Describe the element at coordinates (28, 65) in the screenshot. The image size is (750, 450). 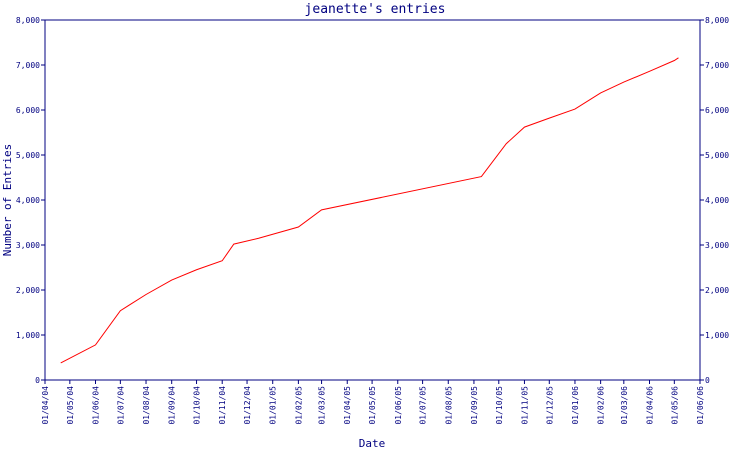
I see `y-tick-label-left: 7,000` at that location.